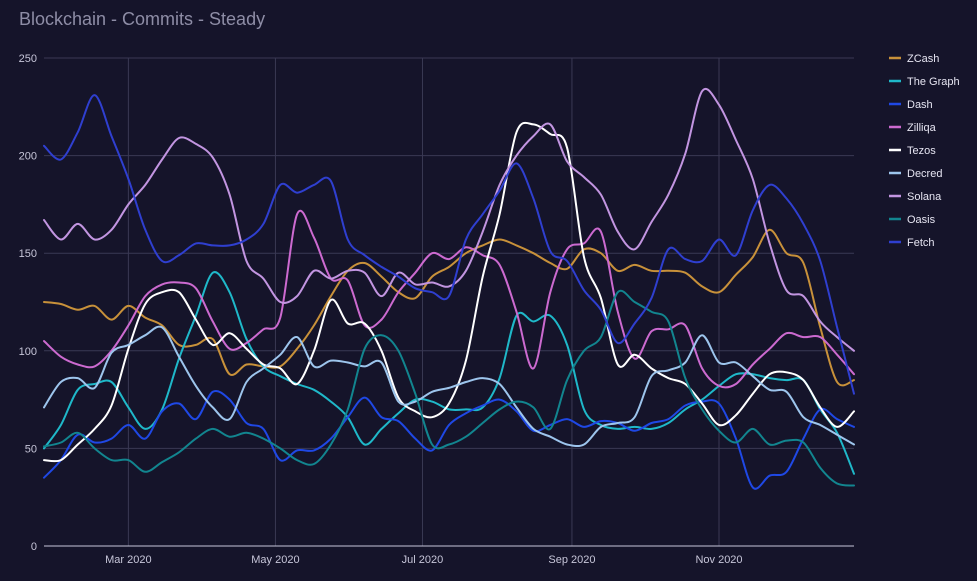 This screenshot has height=581, width=977. What do you see at coordinates (571, 560) in the screenshot?
I see `x-tick-label: Sep 2020` at bounding box center [571, 560].